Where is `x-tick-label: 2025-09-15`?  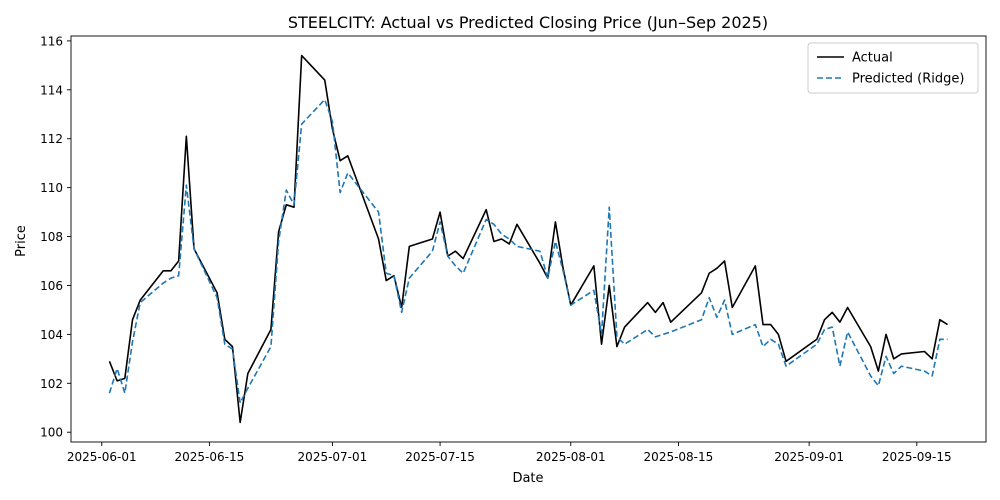 x-tick-label: 2025-09-15 is located at coordinates (917, 457).